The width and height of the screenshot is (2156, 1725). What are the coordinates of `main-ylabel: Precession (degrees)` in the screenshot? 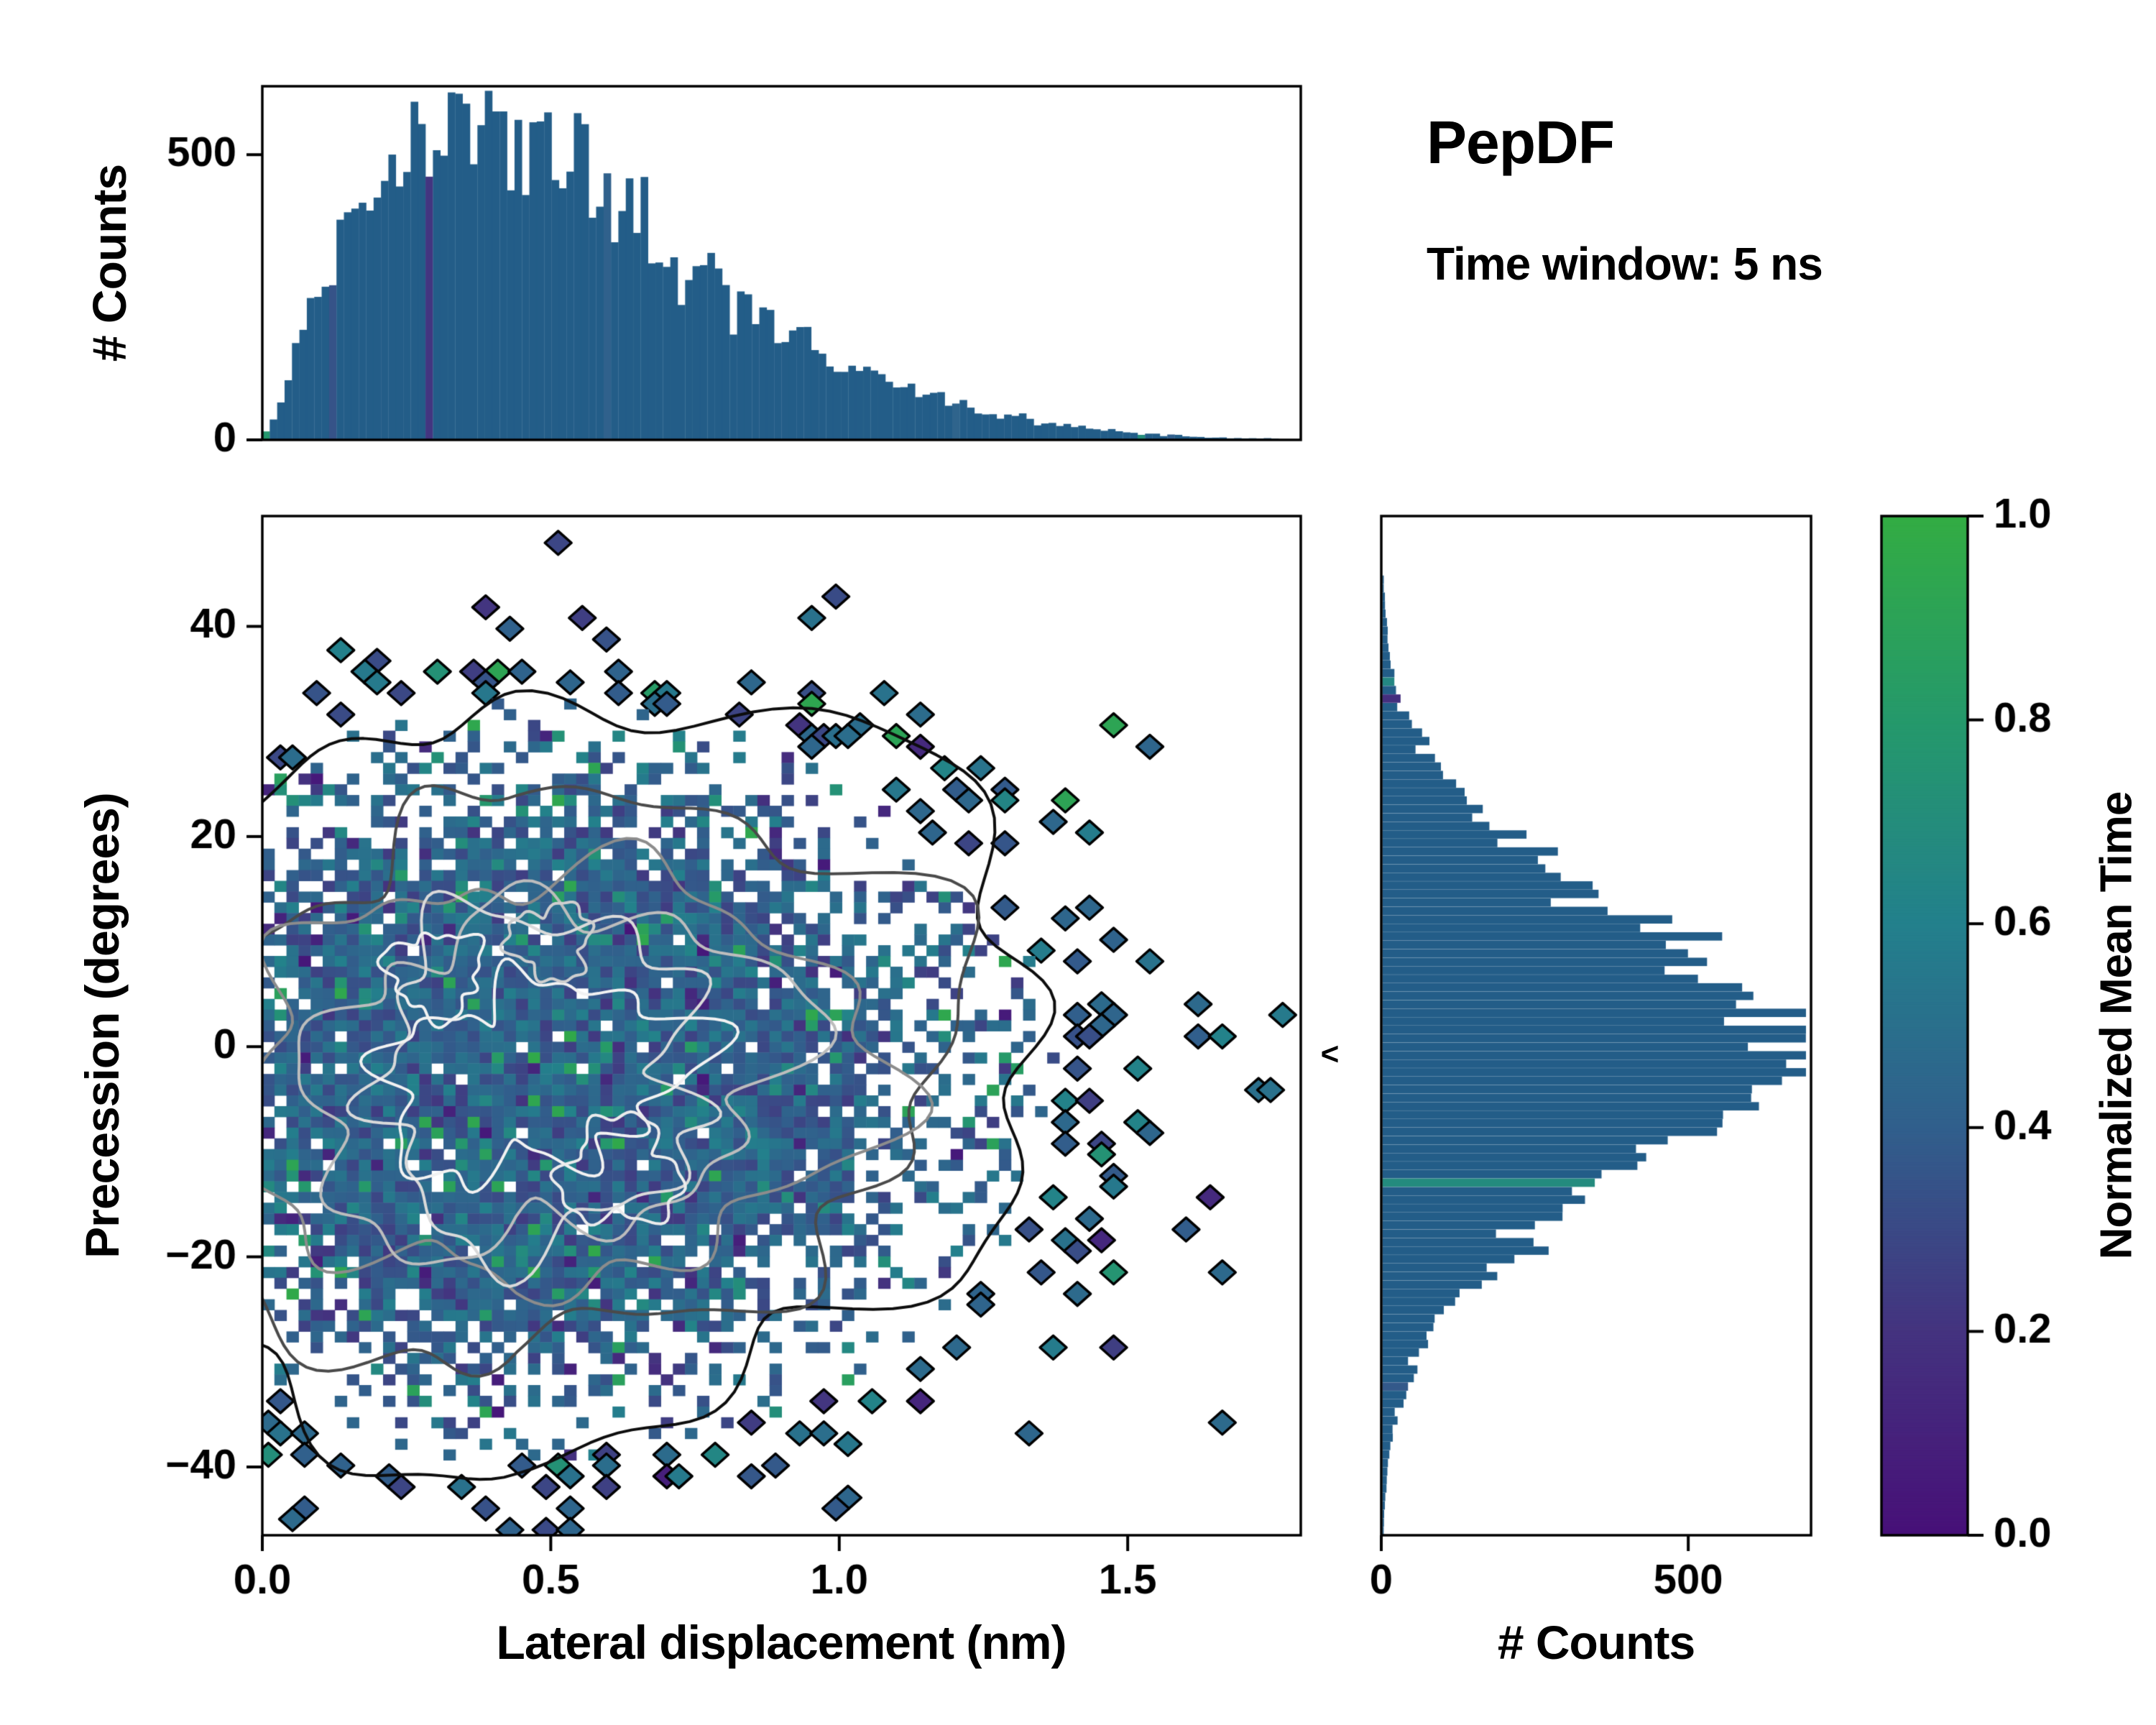 It's located at (102, 1026).